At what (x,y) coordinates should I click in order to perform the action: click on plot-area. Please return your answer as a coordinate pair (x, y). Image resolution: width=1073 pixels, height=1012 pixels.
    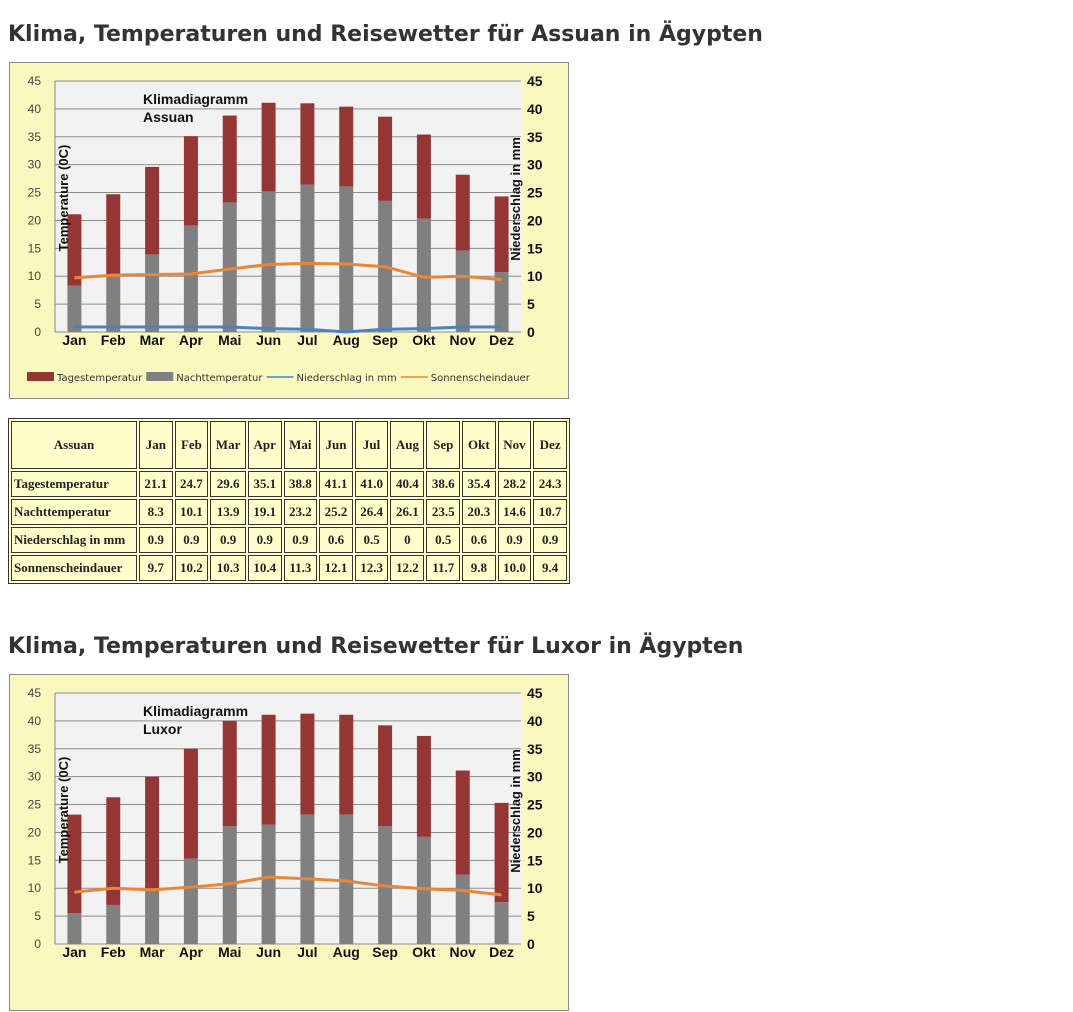
    Looking at the image, I should click on (288, 206).